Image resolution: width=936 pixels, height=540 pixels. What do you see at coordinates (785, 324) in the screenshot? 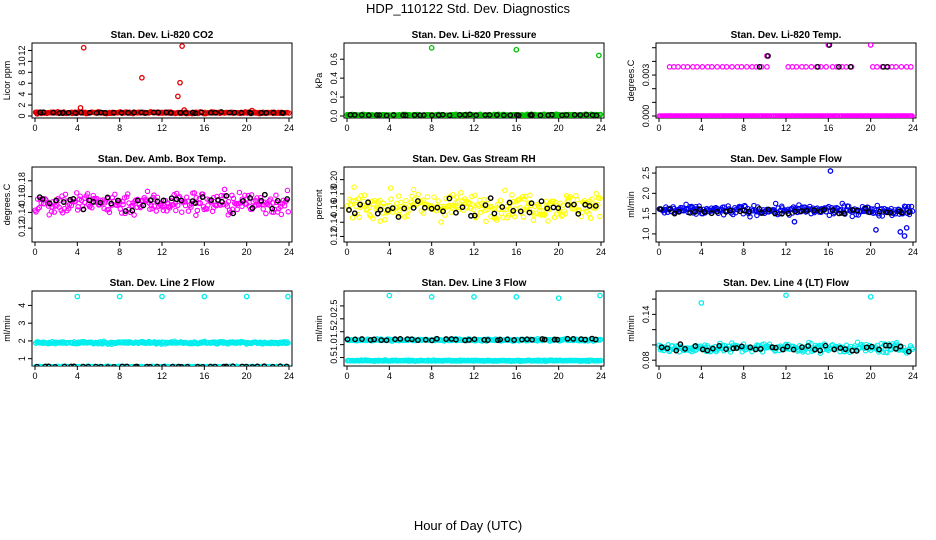
I see `point-layer` at bounding box center [785, 324].